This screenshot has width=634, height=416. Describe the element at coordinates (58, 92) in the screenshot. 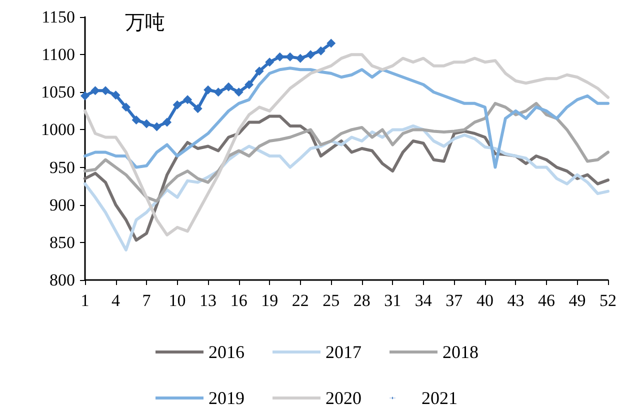

I see `y-tick-label: 1050` at that location.